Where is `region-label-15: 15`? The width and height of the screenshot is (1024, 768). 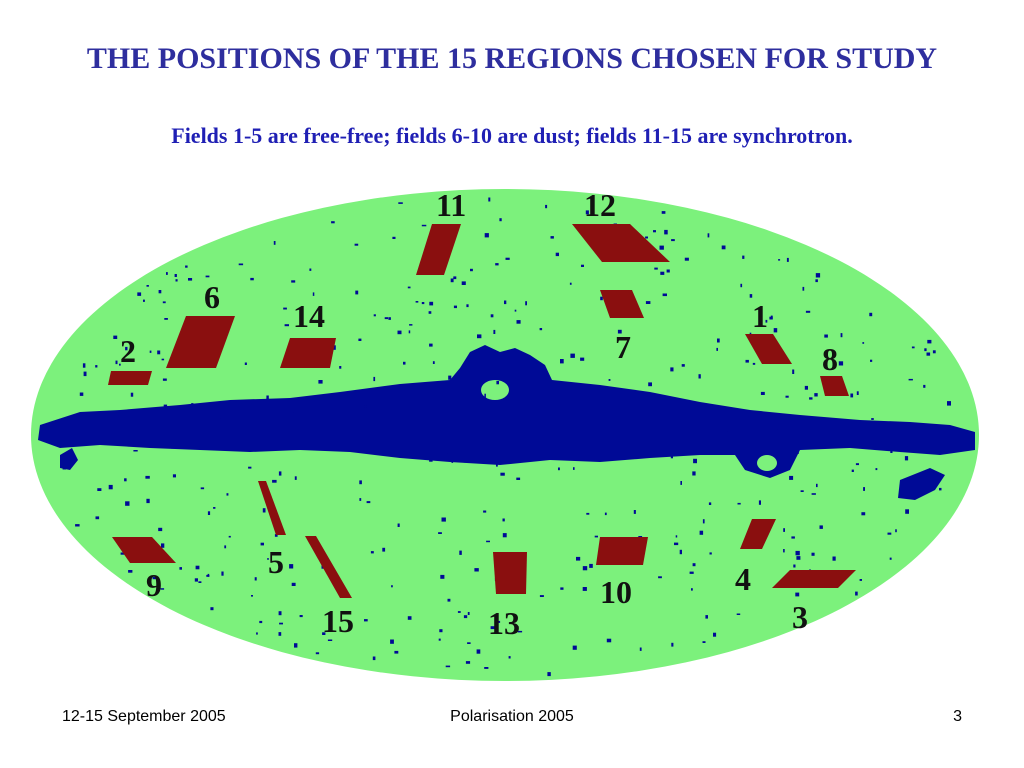 region-label-15: 15 is located at coordinates (338, 621).